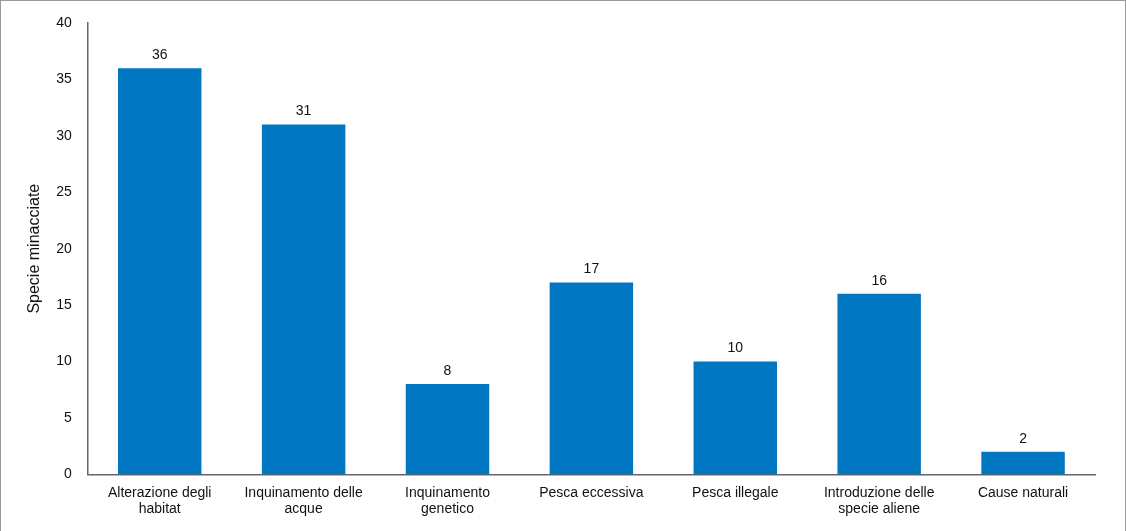 The height and width of the screenshot is (531, 1126). Describe the element at coordinates (591, 491) in the screenshot. I see `x-tick-label: Pesca eccessiva` at that location.